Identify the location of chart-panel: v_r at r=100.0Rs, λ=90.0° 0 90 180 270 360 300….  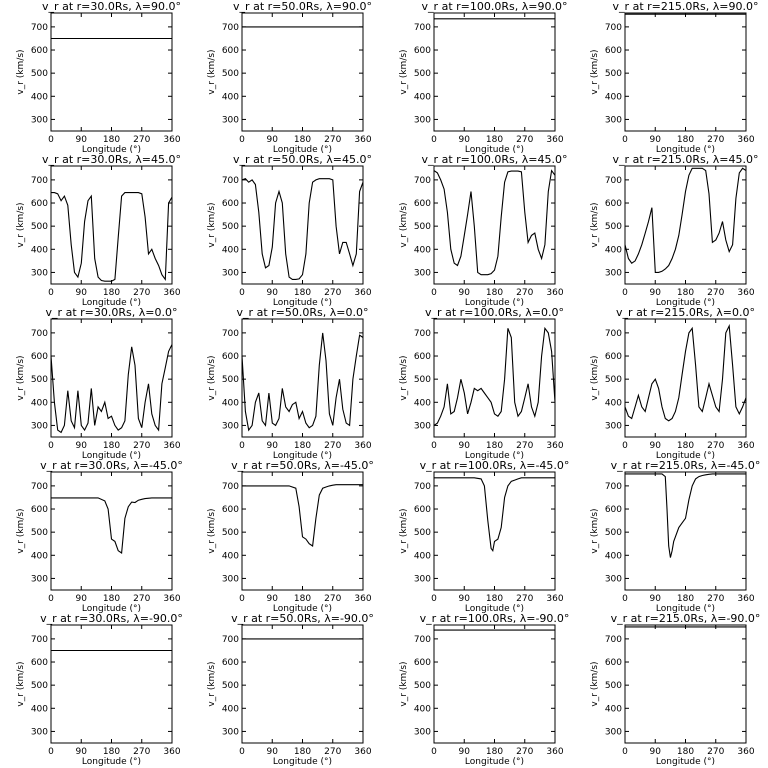
(483, 77).